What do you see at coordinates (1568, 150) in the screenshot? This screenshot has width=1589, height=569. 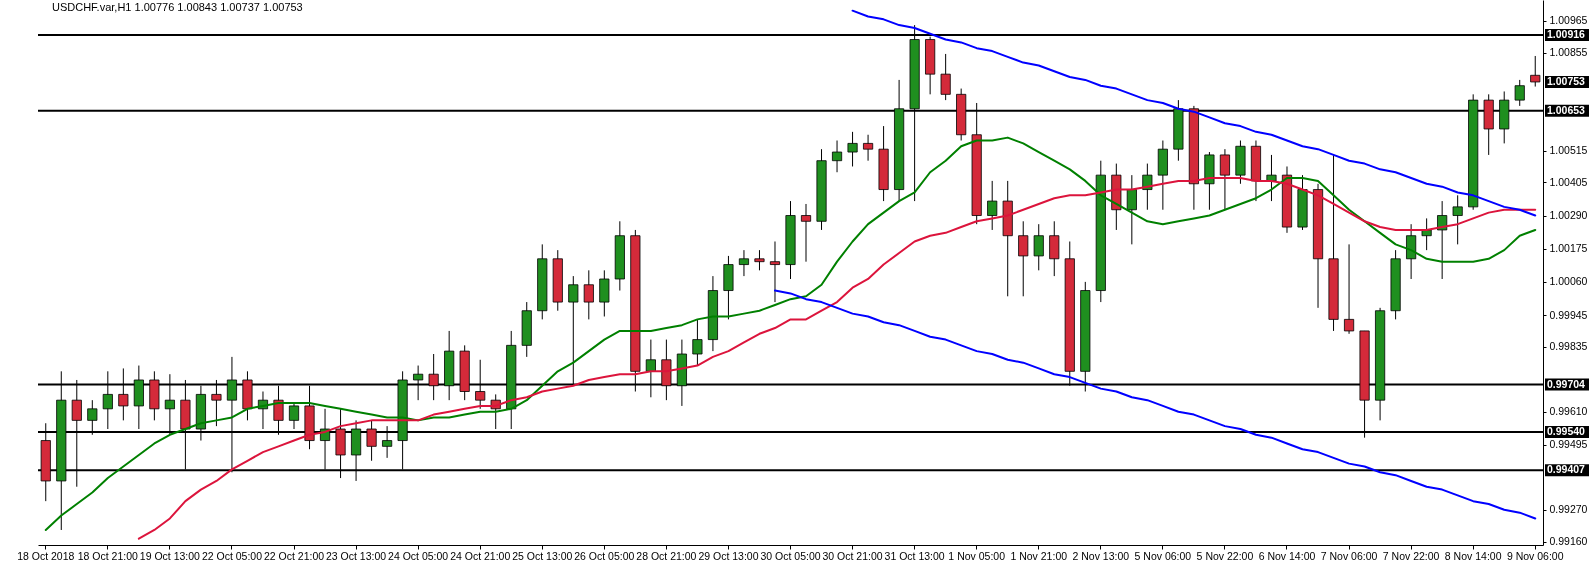 I see `y-tick-label: 1.00515` at bounding box center [1568, 150].